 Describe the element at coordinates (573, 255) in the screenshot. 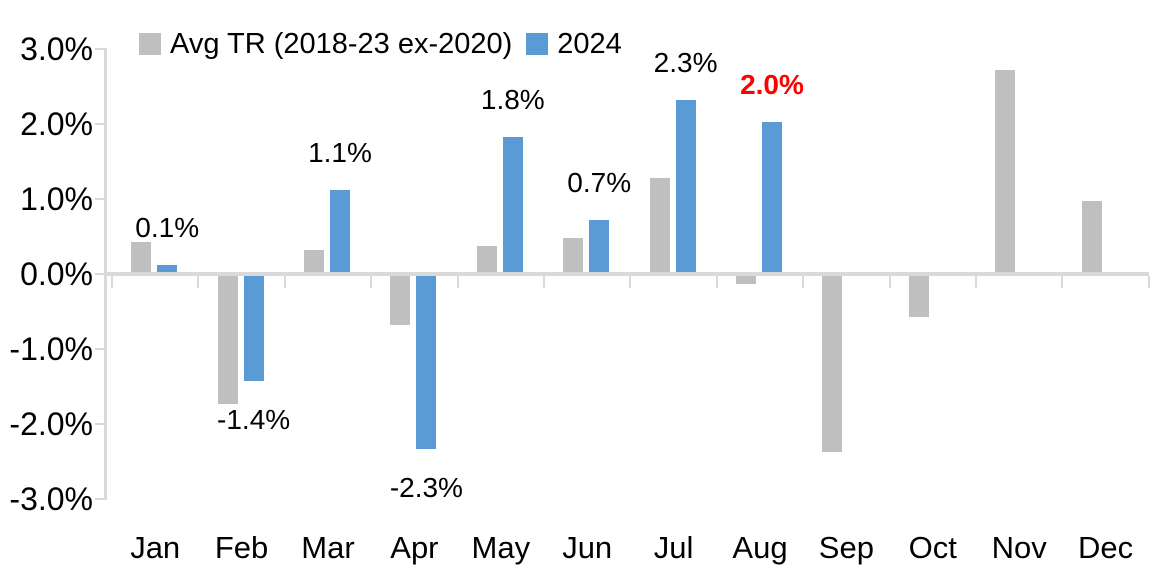

I see `bar-avg-jun` at that location.